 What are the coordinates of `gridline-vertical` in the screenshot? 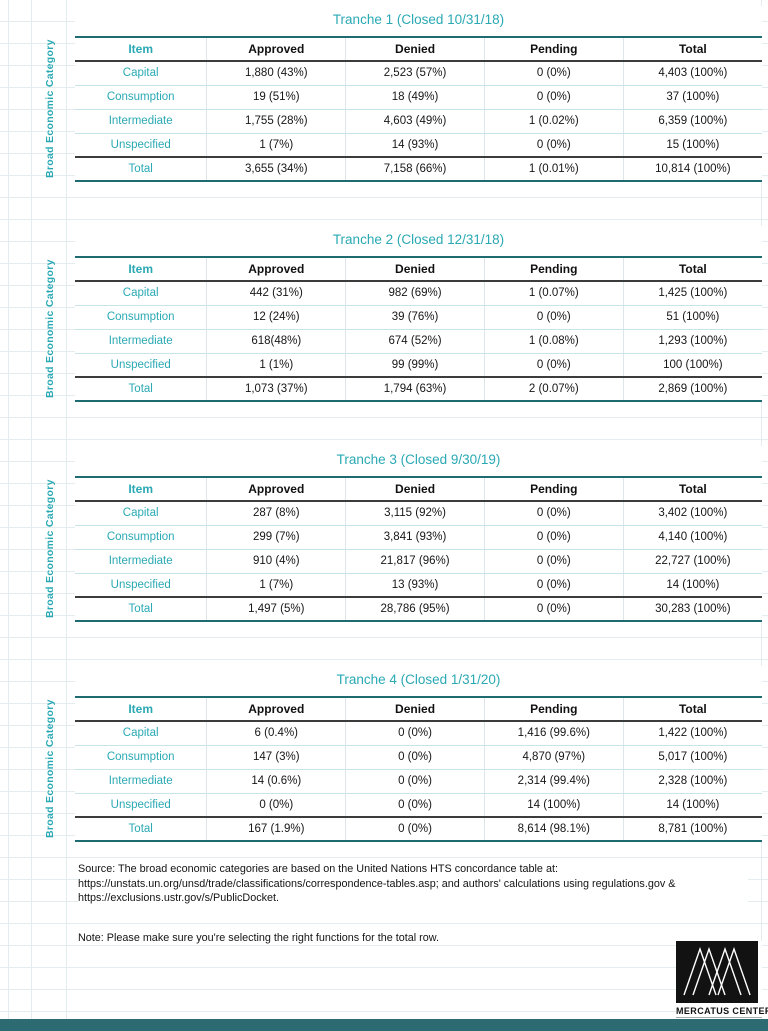 It's located at (66, 509).